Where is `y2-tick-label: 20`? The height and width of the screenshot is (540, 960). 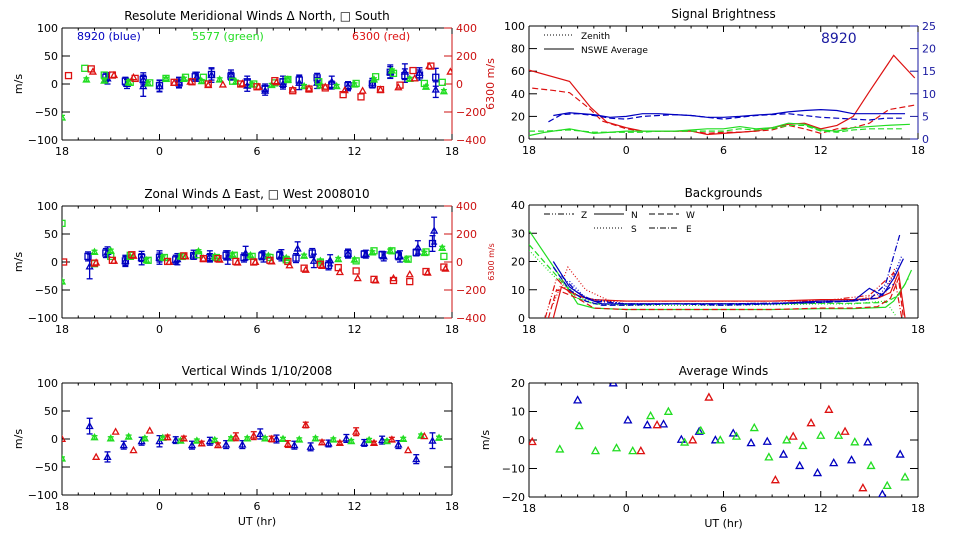 y2-tick-label: 20 is located at coordinates (929, 49).